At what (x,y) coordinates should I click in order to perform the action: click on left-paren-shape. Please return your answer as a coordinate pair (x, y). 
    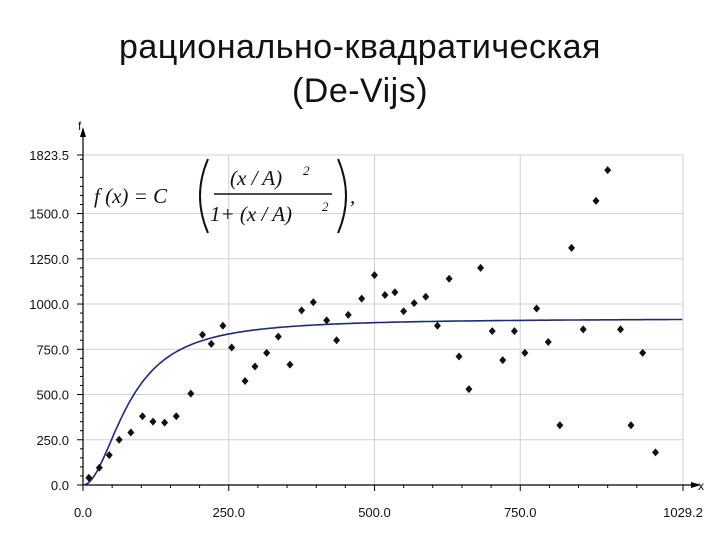
    Looking at the image, I should click on (204, 196).